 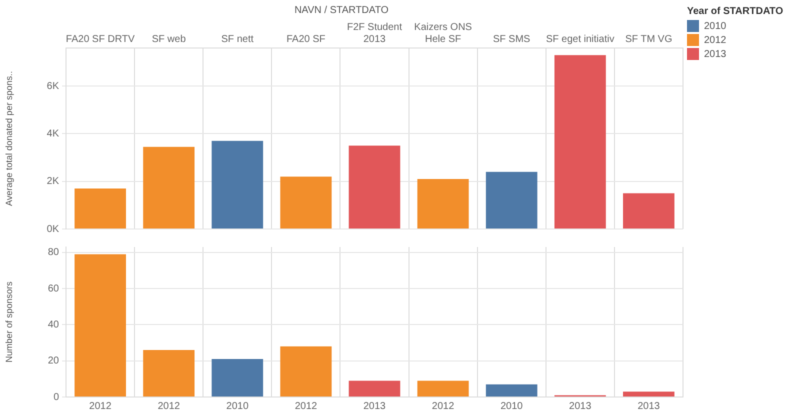 I want to click on y-tick-label: 6K, so click(x=53, y=86).